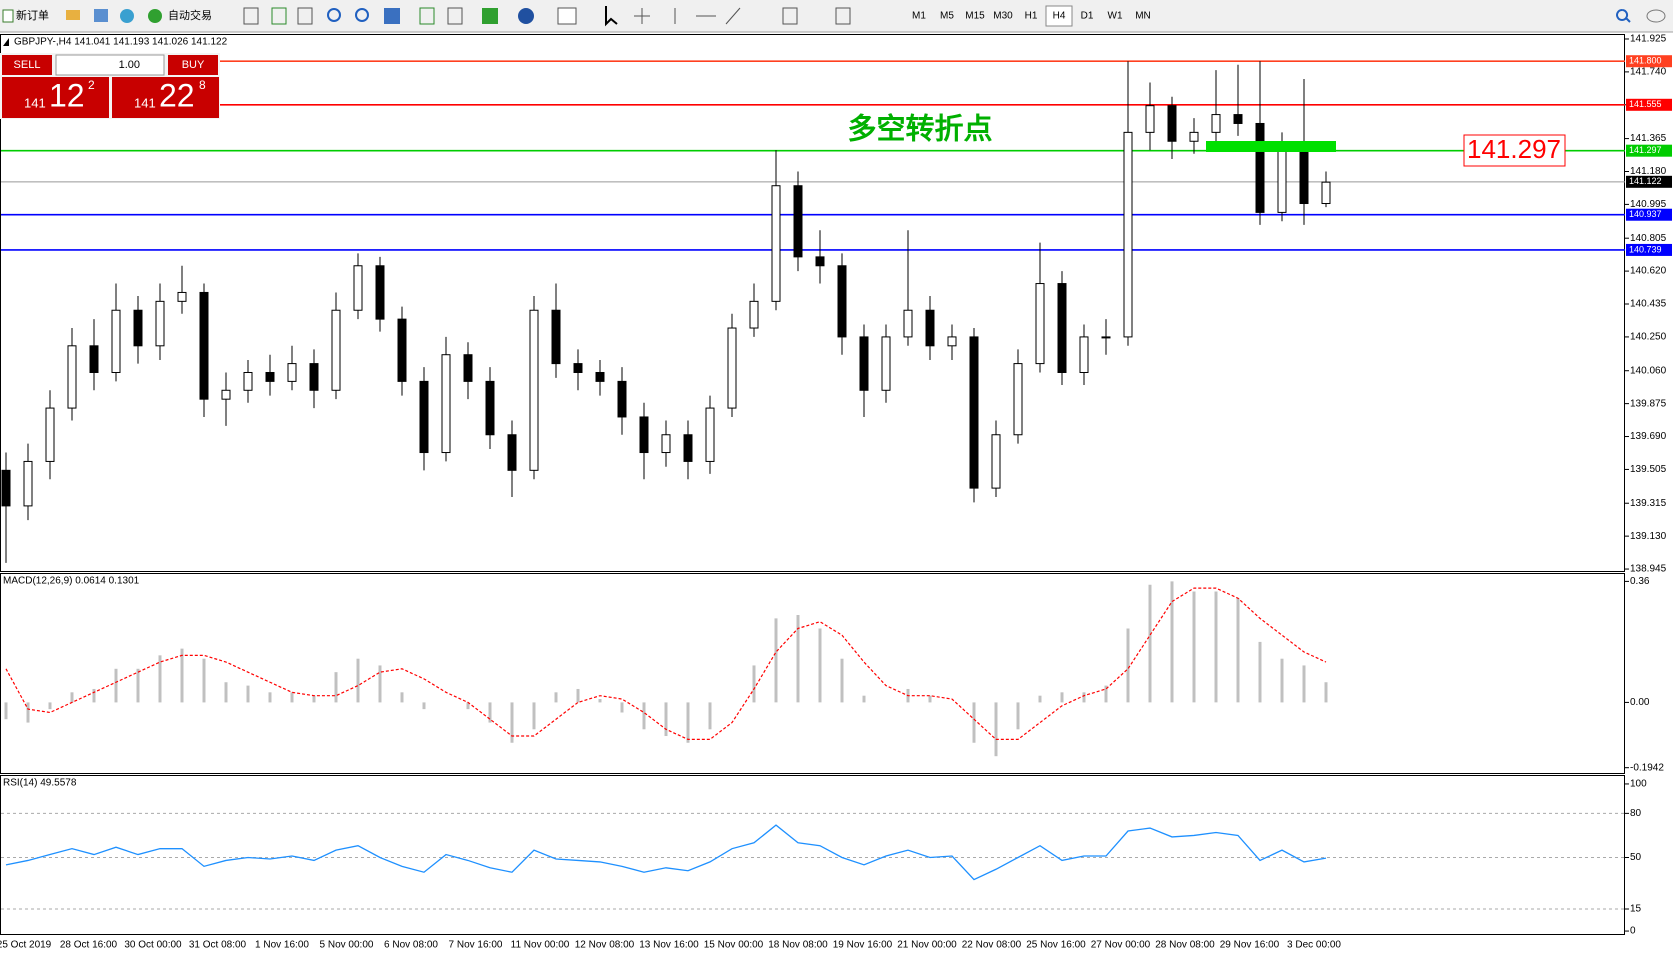  What do you see at coordinates (1648, 469) in the screenshot?
I see `y-tick-label: 139.505` at bounding box center [1648, 469].